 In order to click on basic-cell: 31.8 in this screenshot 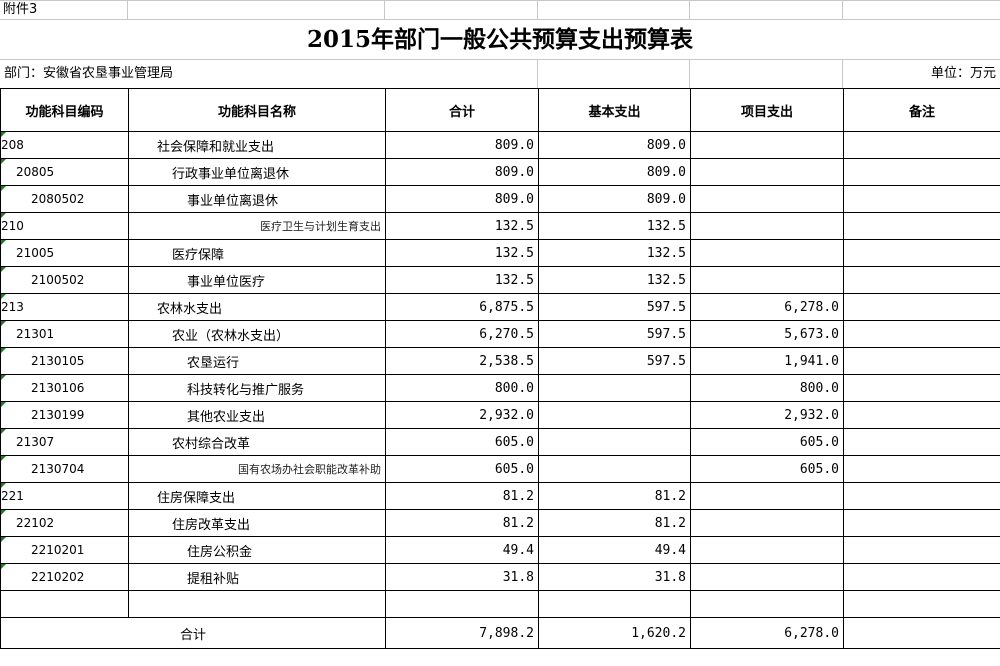, I will do `click(614, 577)`.